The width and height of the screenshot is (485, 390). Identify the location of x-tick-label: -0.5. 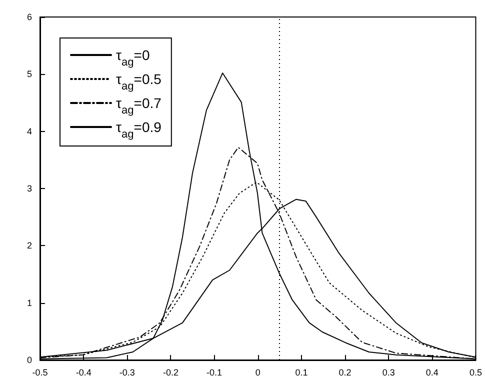
(40, 373).